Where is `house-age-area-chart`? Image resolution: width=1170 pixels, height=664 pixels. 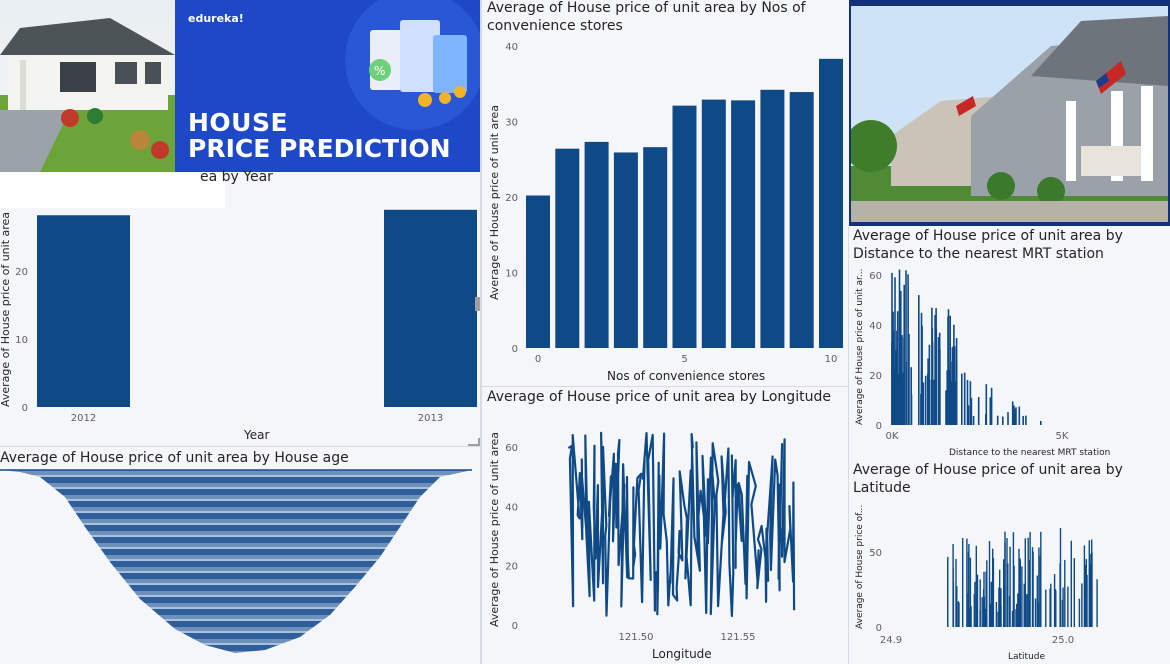
house-age-area-chart is located at coordinates (236, 561).